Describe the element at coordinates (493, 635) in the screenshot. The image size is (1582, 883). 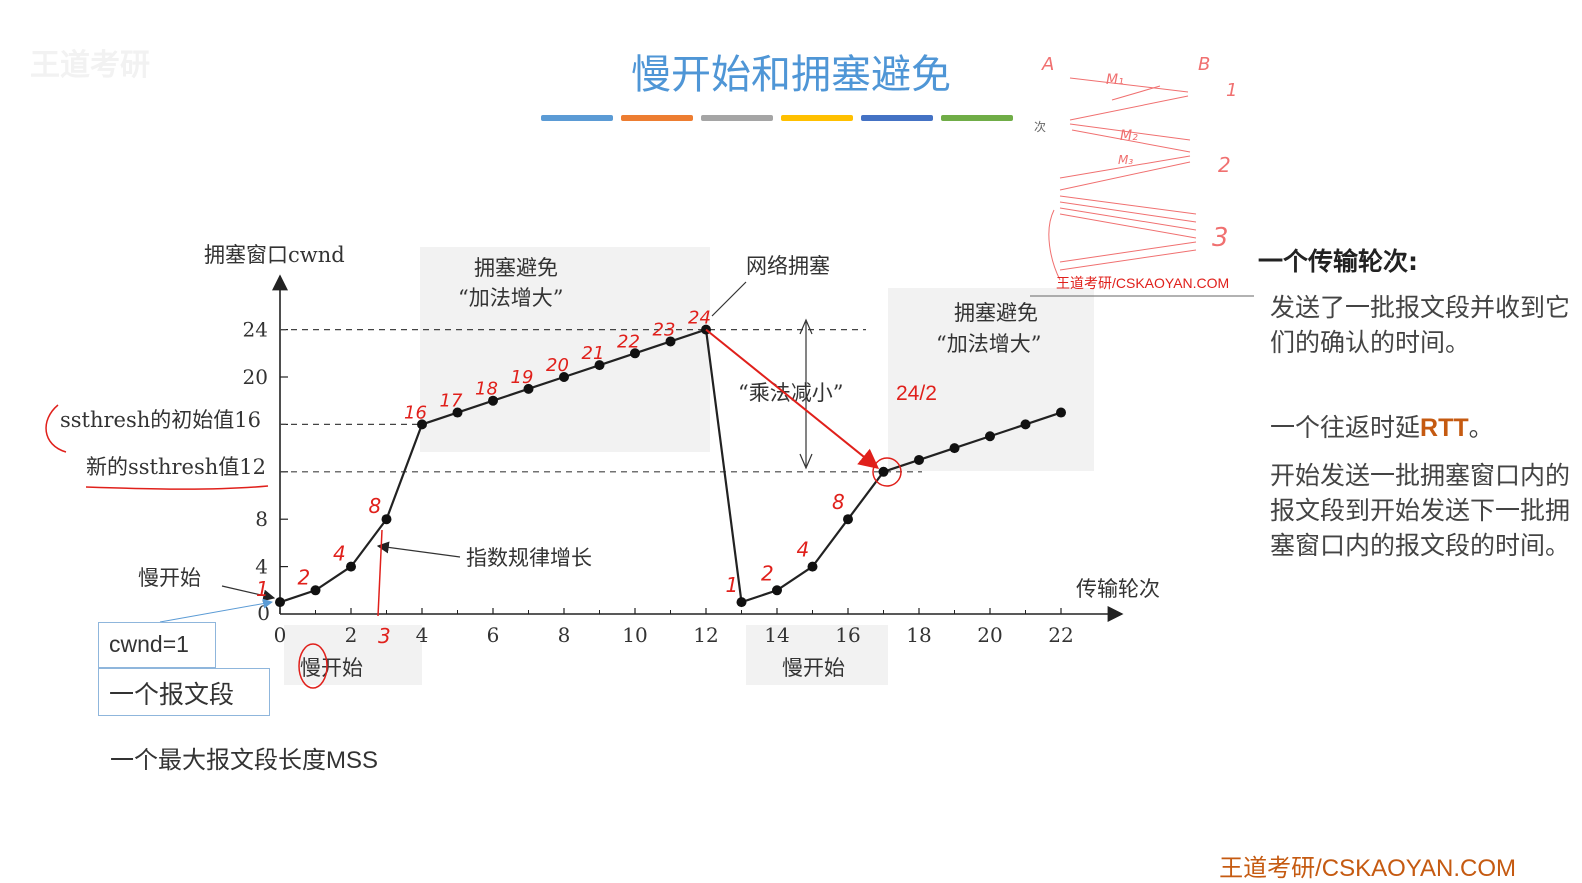
I see `x-tick-label: 6` at that location.